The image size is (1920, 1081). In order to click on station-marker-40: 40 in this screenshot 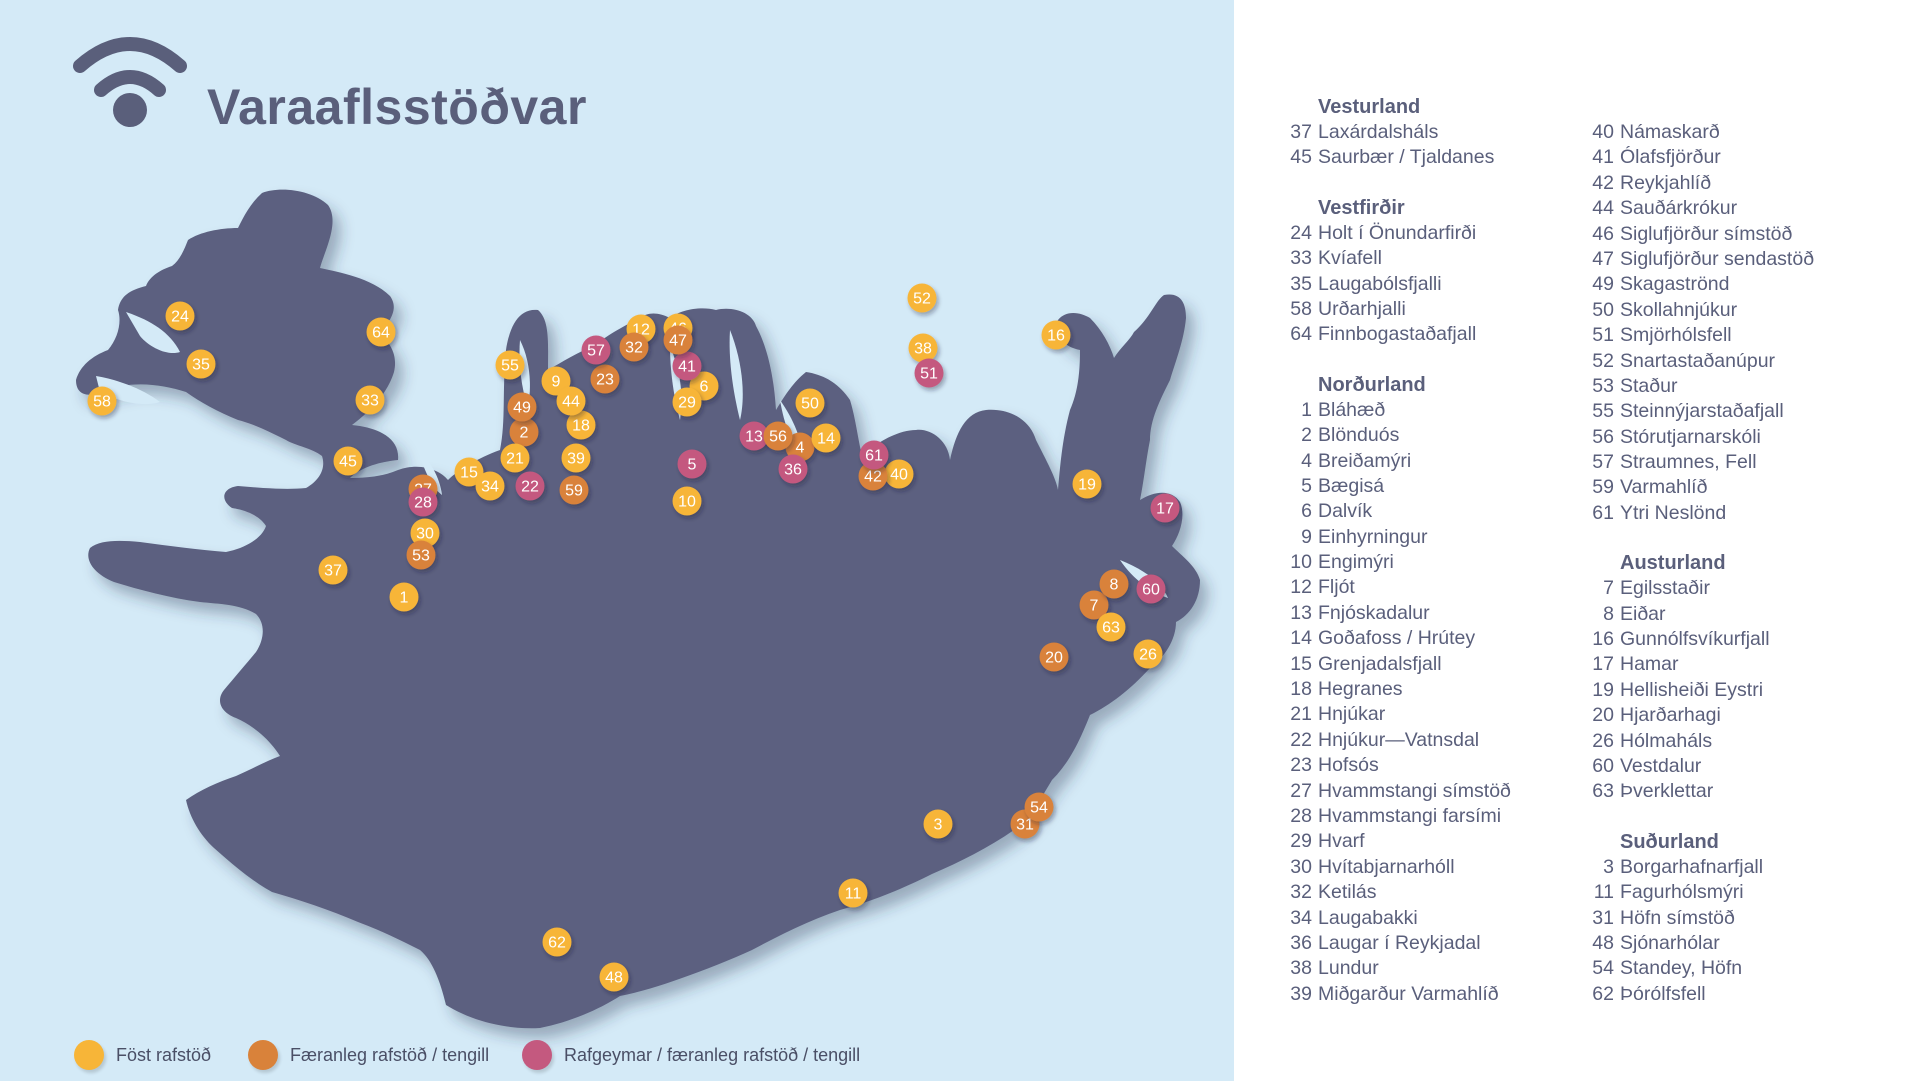, I will do `click(899, 474)`.